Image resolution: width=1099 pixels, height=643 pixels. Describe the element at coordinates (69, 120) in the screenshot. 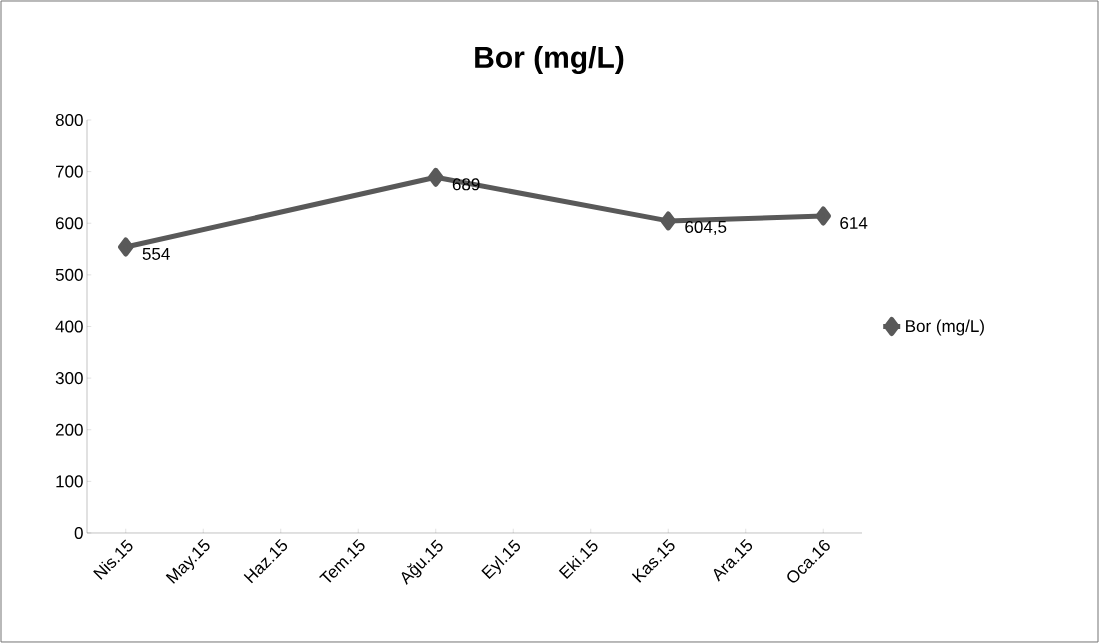

I see `y-tick-label: 800` at that location.